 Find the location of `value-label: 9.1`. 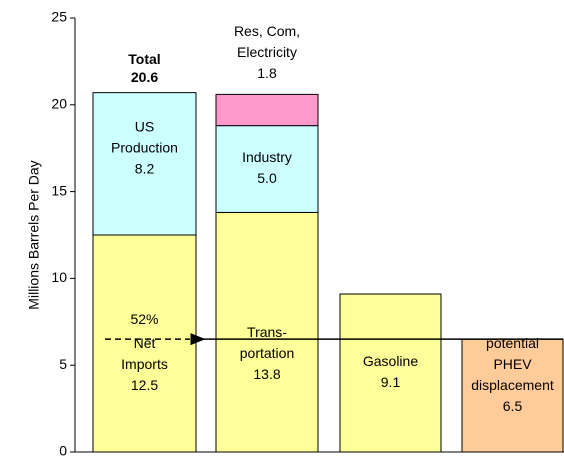

value-label: 9.1 is located at coordinates (391, 382).